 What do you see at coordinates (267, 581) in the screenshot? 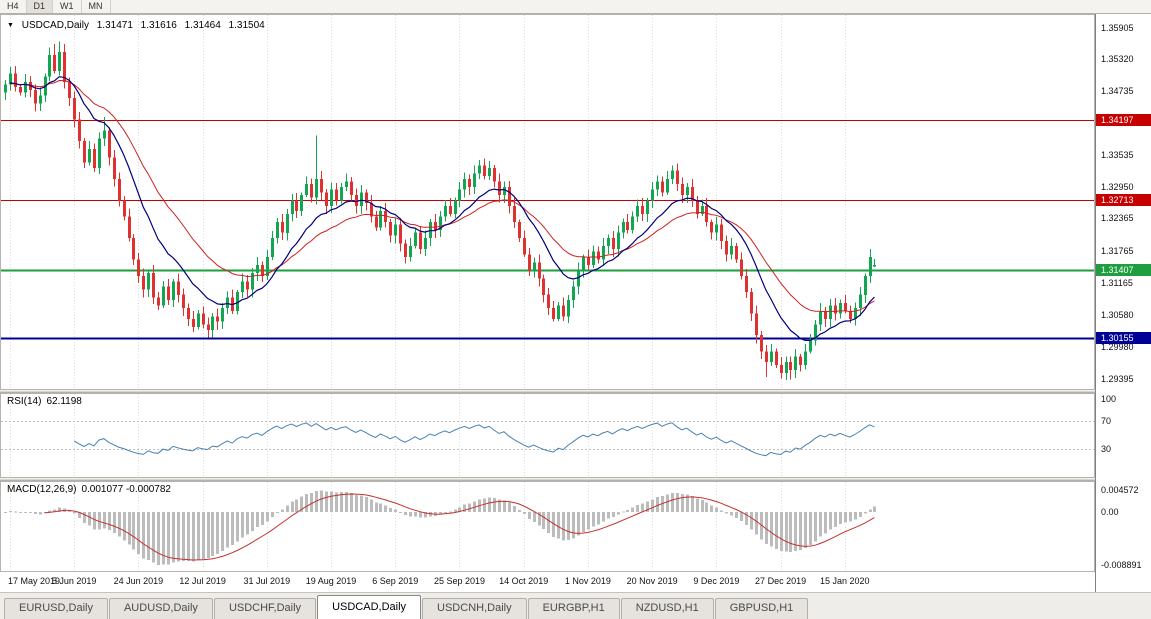
I see `date-tick-label: 31 Jul 2019` at bounding box center [267, 581].